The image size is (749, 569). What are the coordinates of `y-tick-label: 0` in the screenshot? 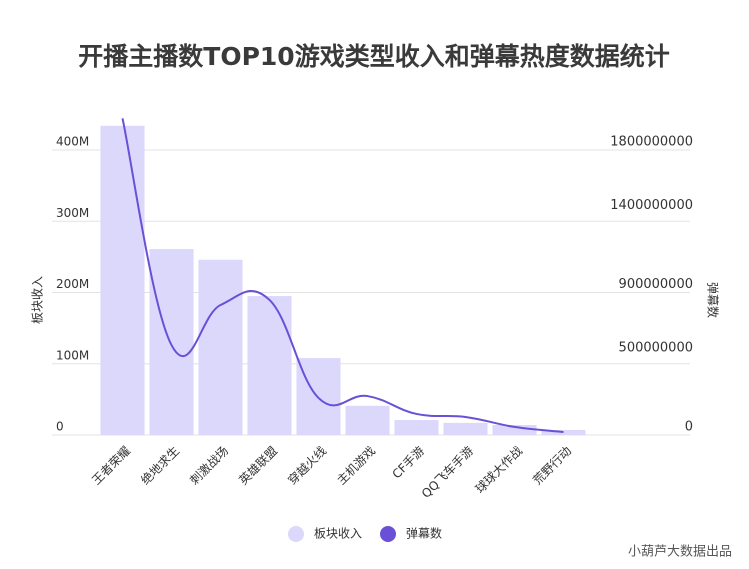 It's located at (60, 427).